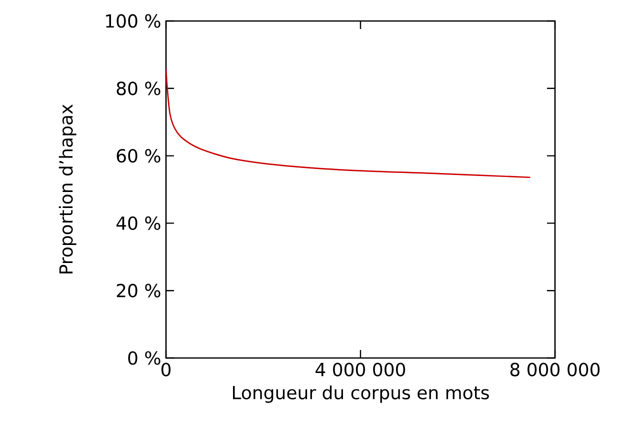 This screenshot has width=622, height=447. I want to click on y-tick-label: 100 %, so click(133, 21).